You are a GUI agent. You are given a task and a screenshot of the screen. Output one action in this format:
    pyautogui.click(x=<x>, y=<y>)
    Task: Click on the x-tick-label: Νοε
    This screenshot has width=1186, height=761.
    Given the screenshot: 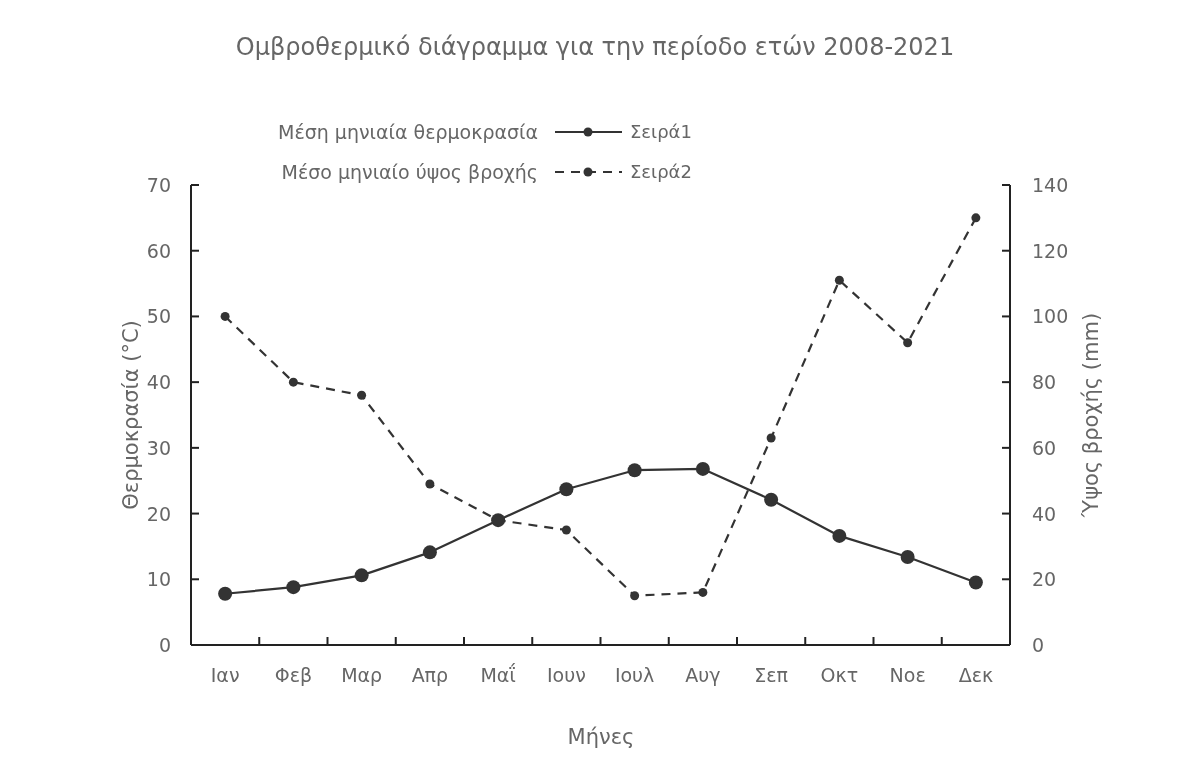 What is the action you would take?
    pyautogui.click(x=907, y=675)
    